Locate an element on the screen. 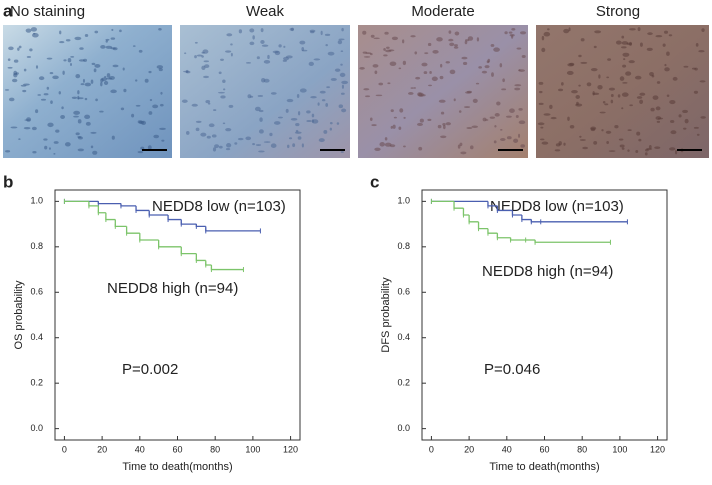 The width and height of the screenshot is (712, 485). image-title: No staining is located at coordinates (47, 11).